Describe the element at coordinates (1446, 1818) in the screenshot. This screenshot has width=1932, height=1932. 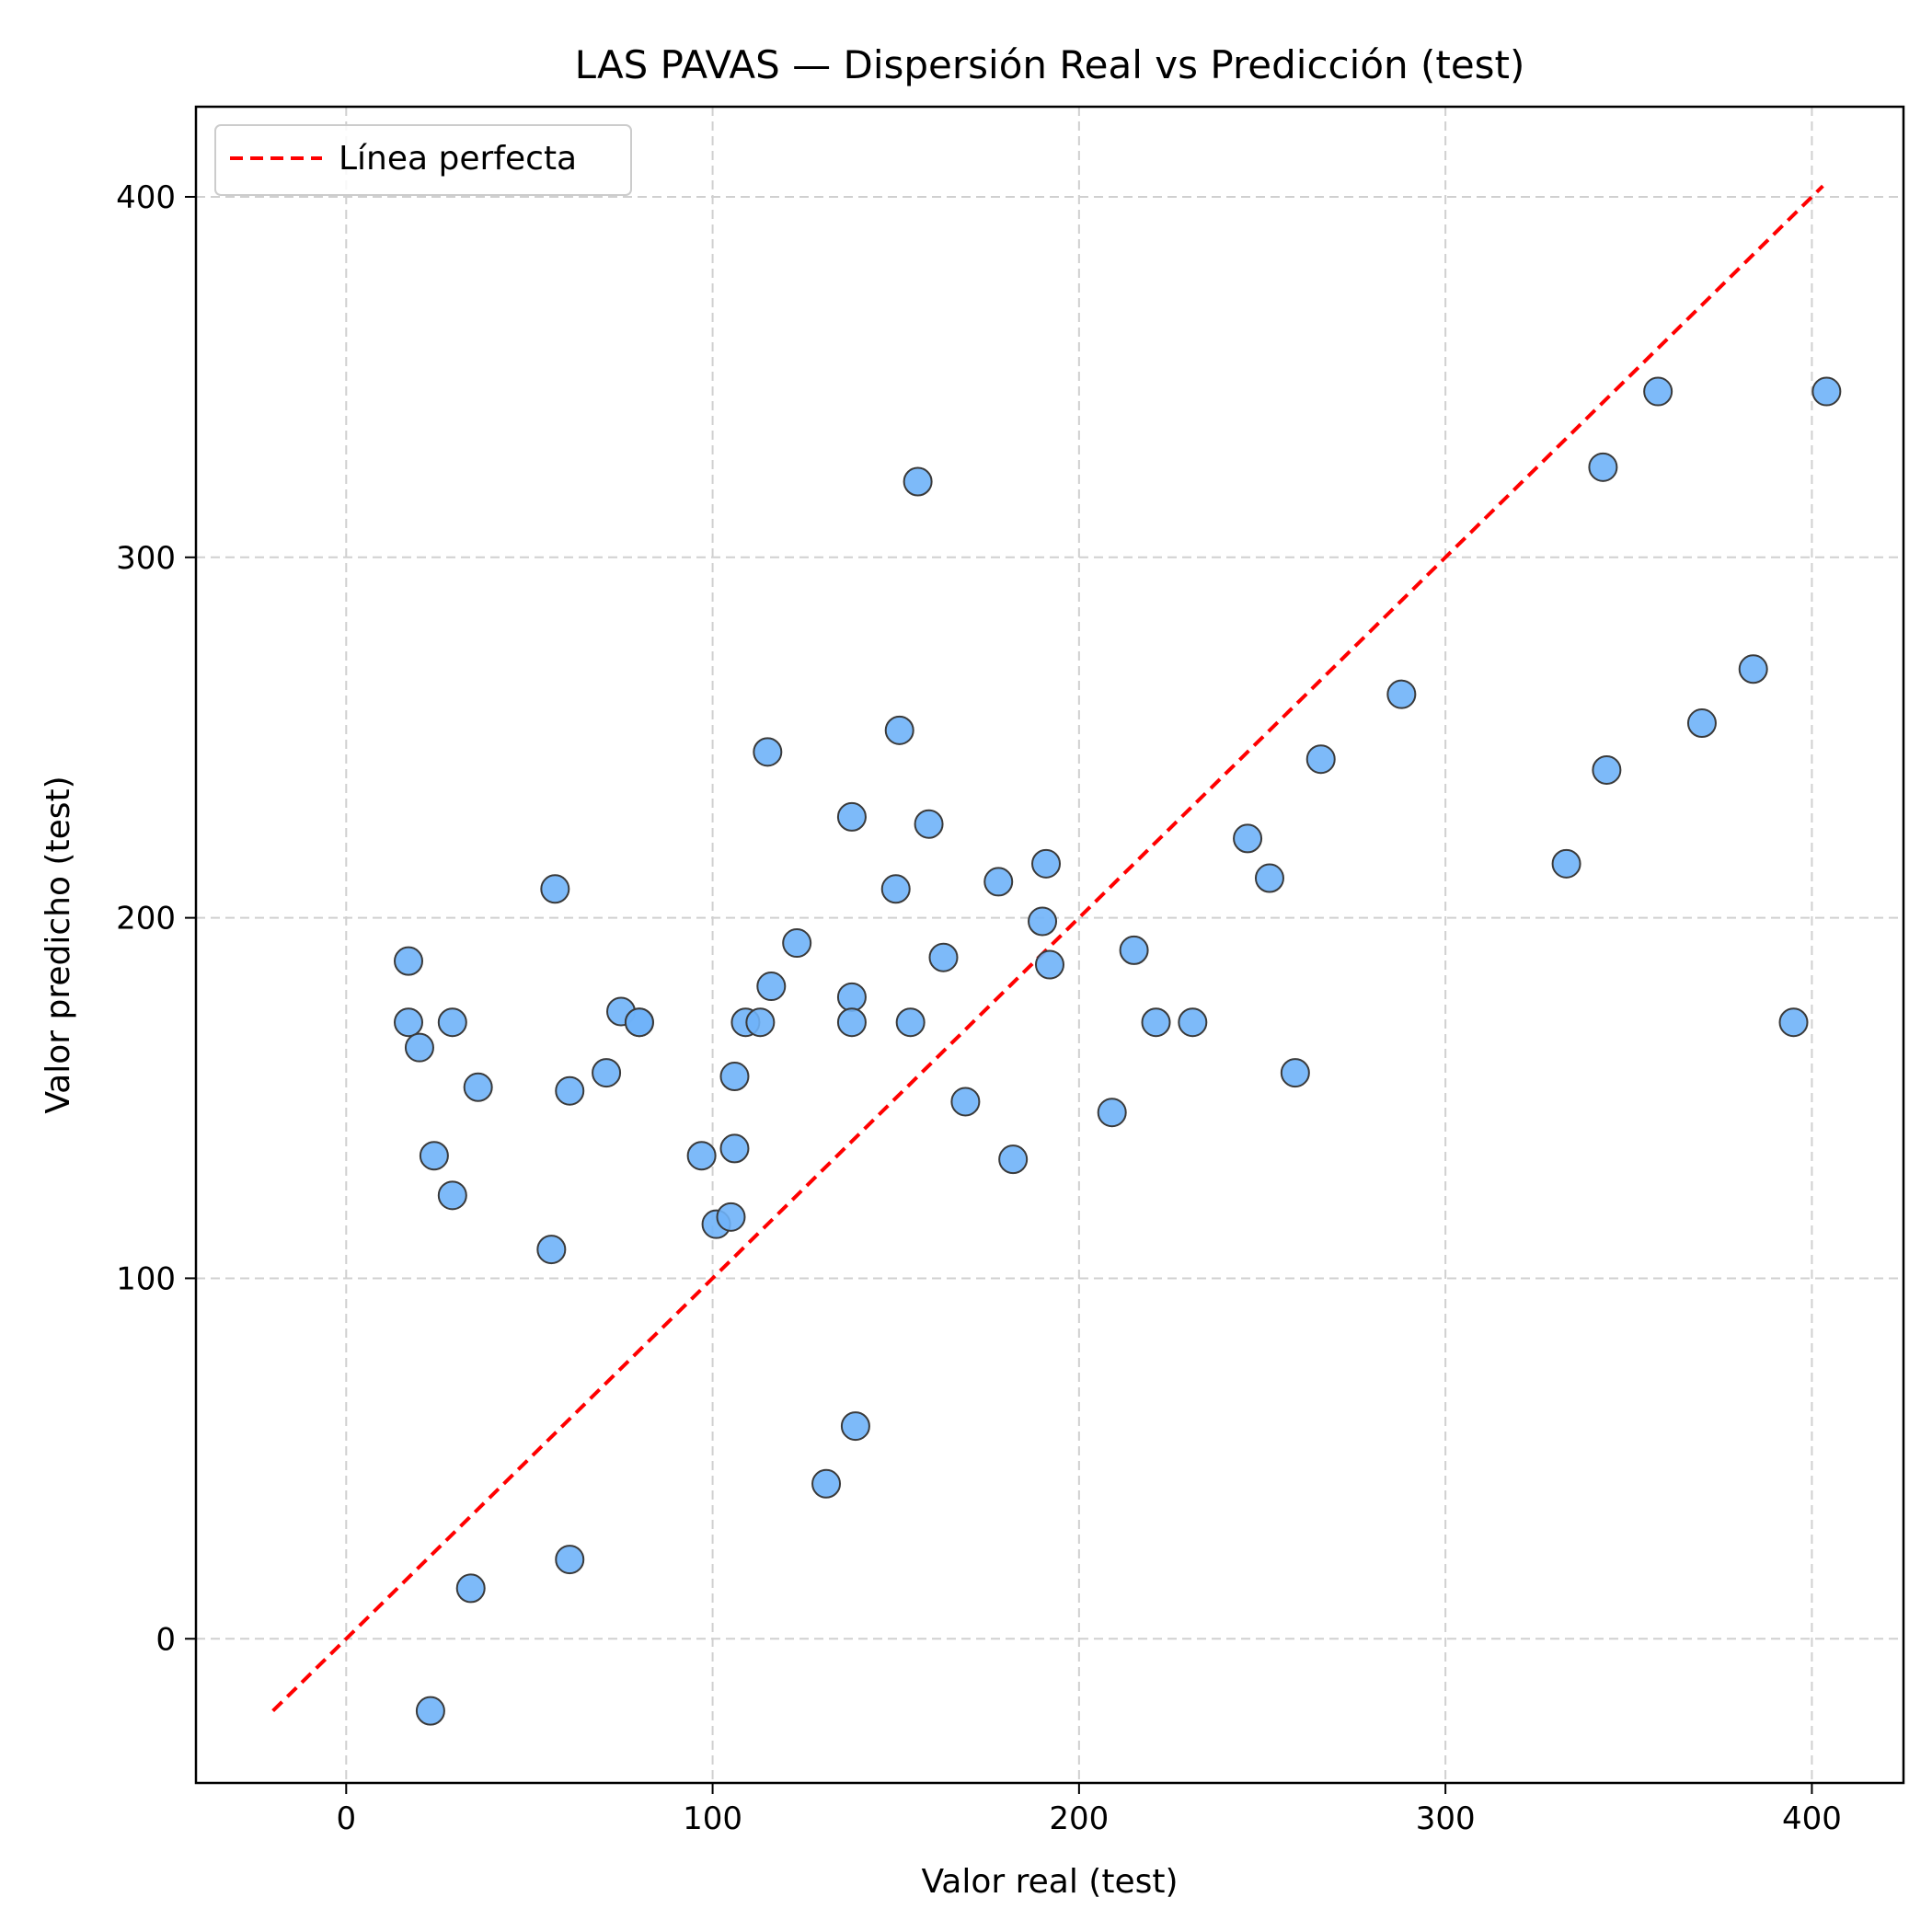
I see `x-tick-label: 300` at that location.